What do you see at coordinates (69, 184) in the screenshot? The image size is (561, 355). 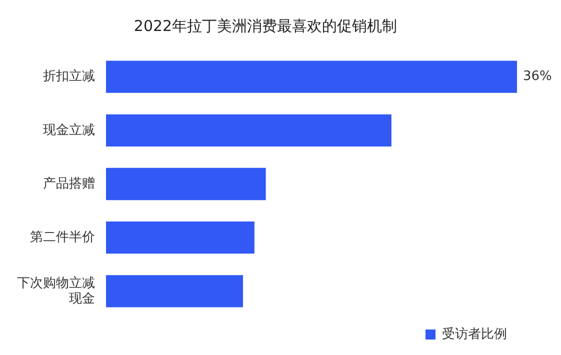 I see `y-tick-label: 产品搭赠` at bounding box center [69, 184].